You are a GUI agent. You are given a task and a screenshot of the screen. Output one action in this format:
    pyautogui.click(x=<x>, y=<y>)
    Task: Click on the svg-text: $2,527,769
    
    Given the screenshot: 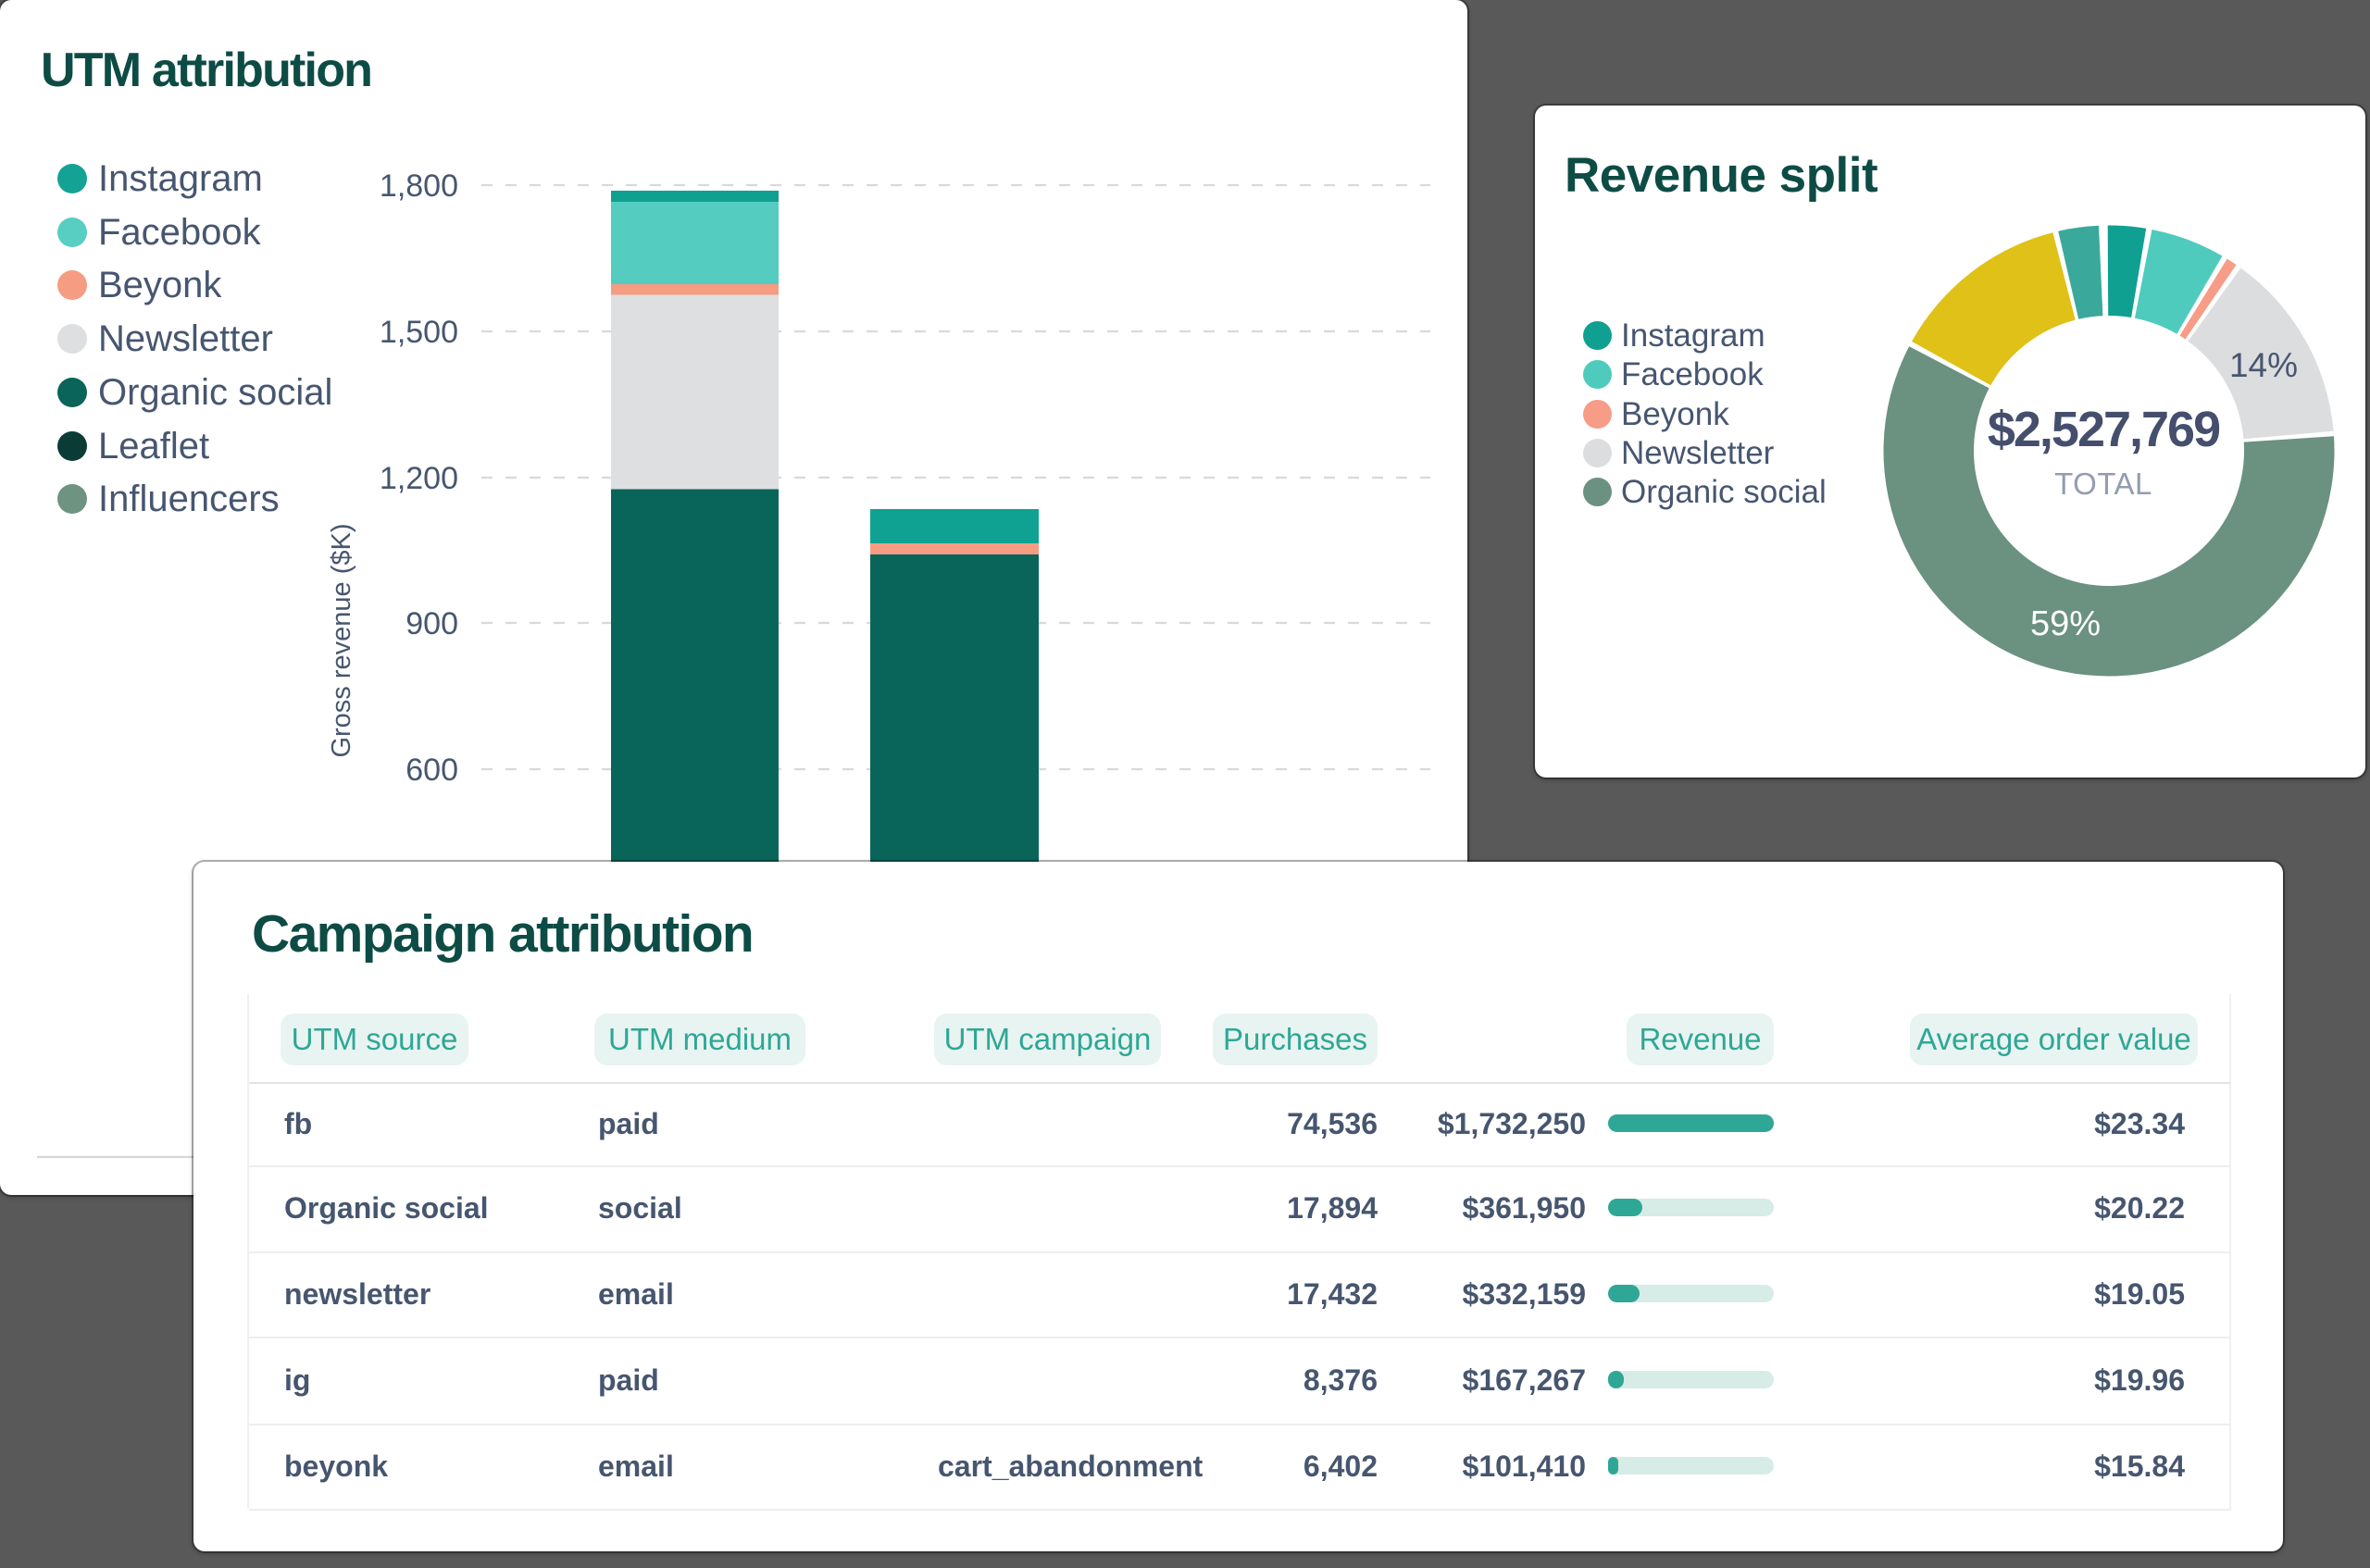 What is the action you would take?
    pyautogui.click(x=2104, y=429)
    